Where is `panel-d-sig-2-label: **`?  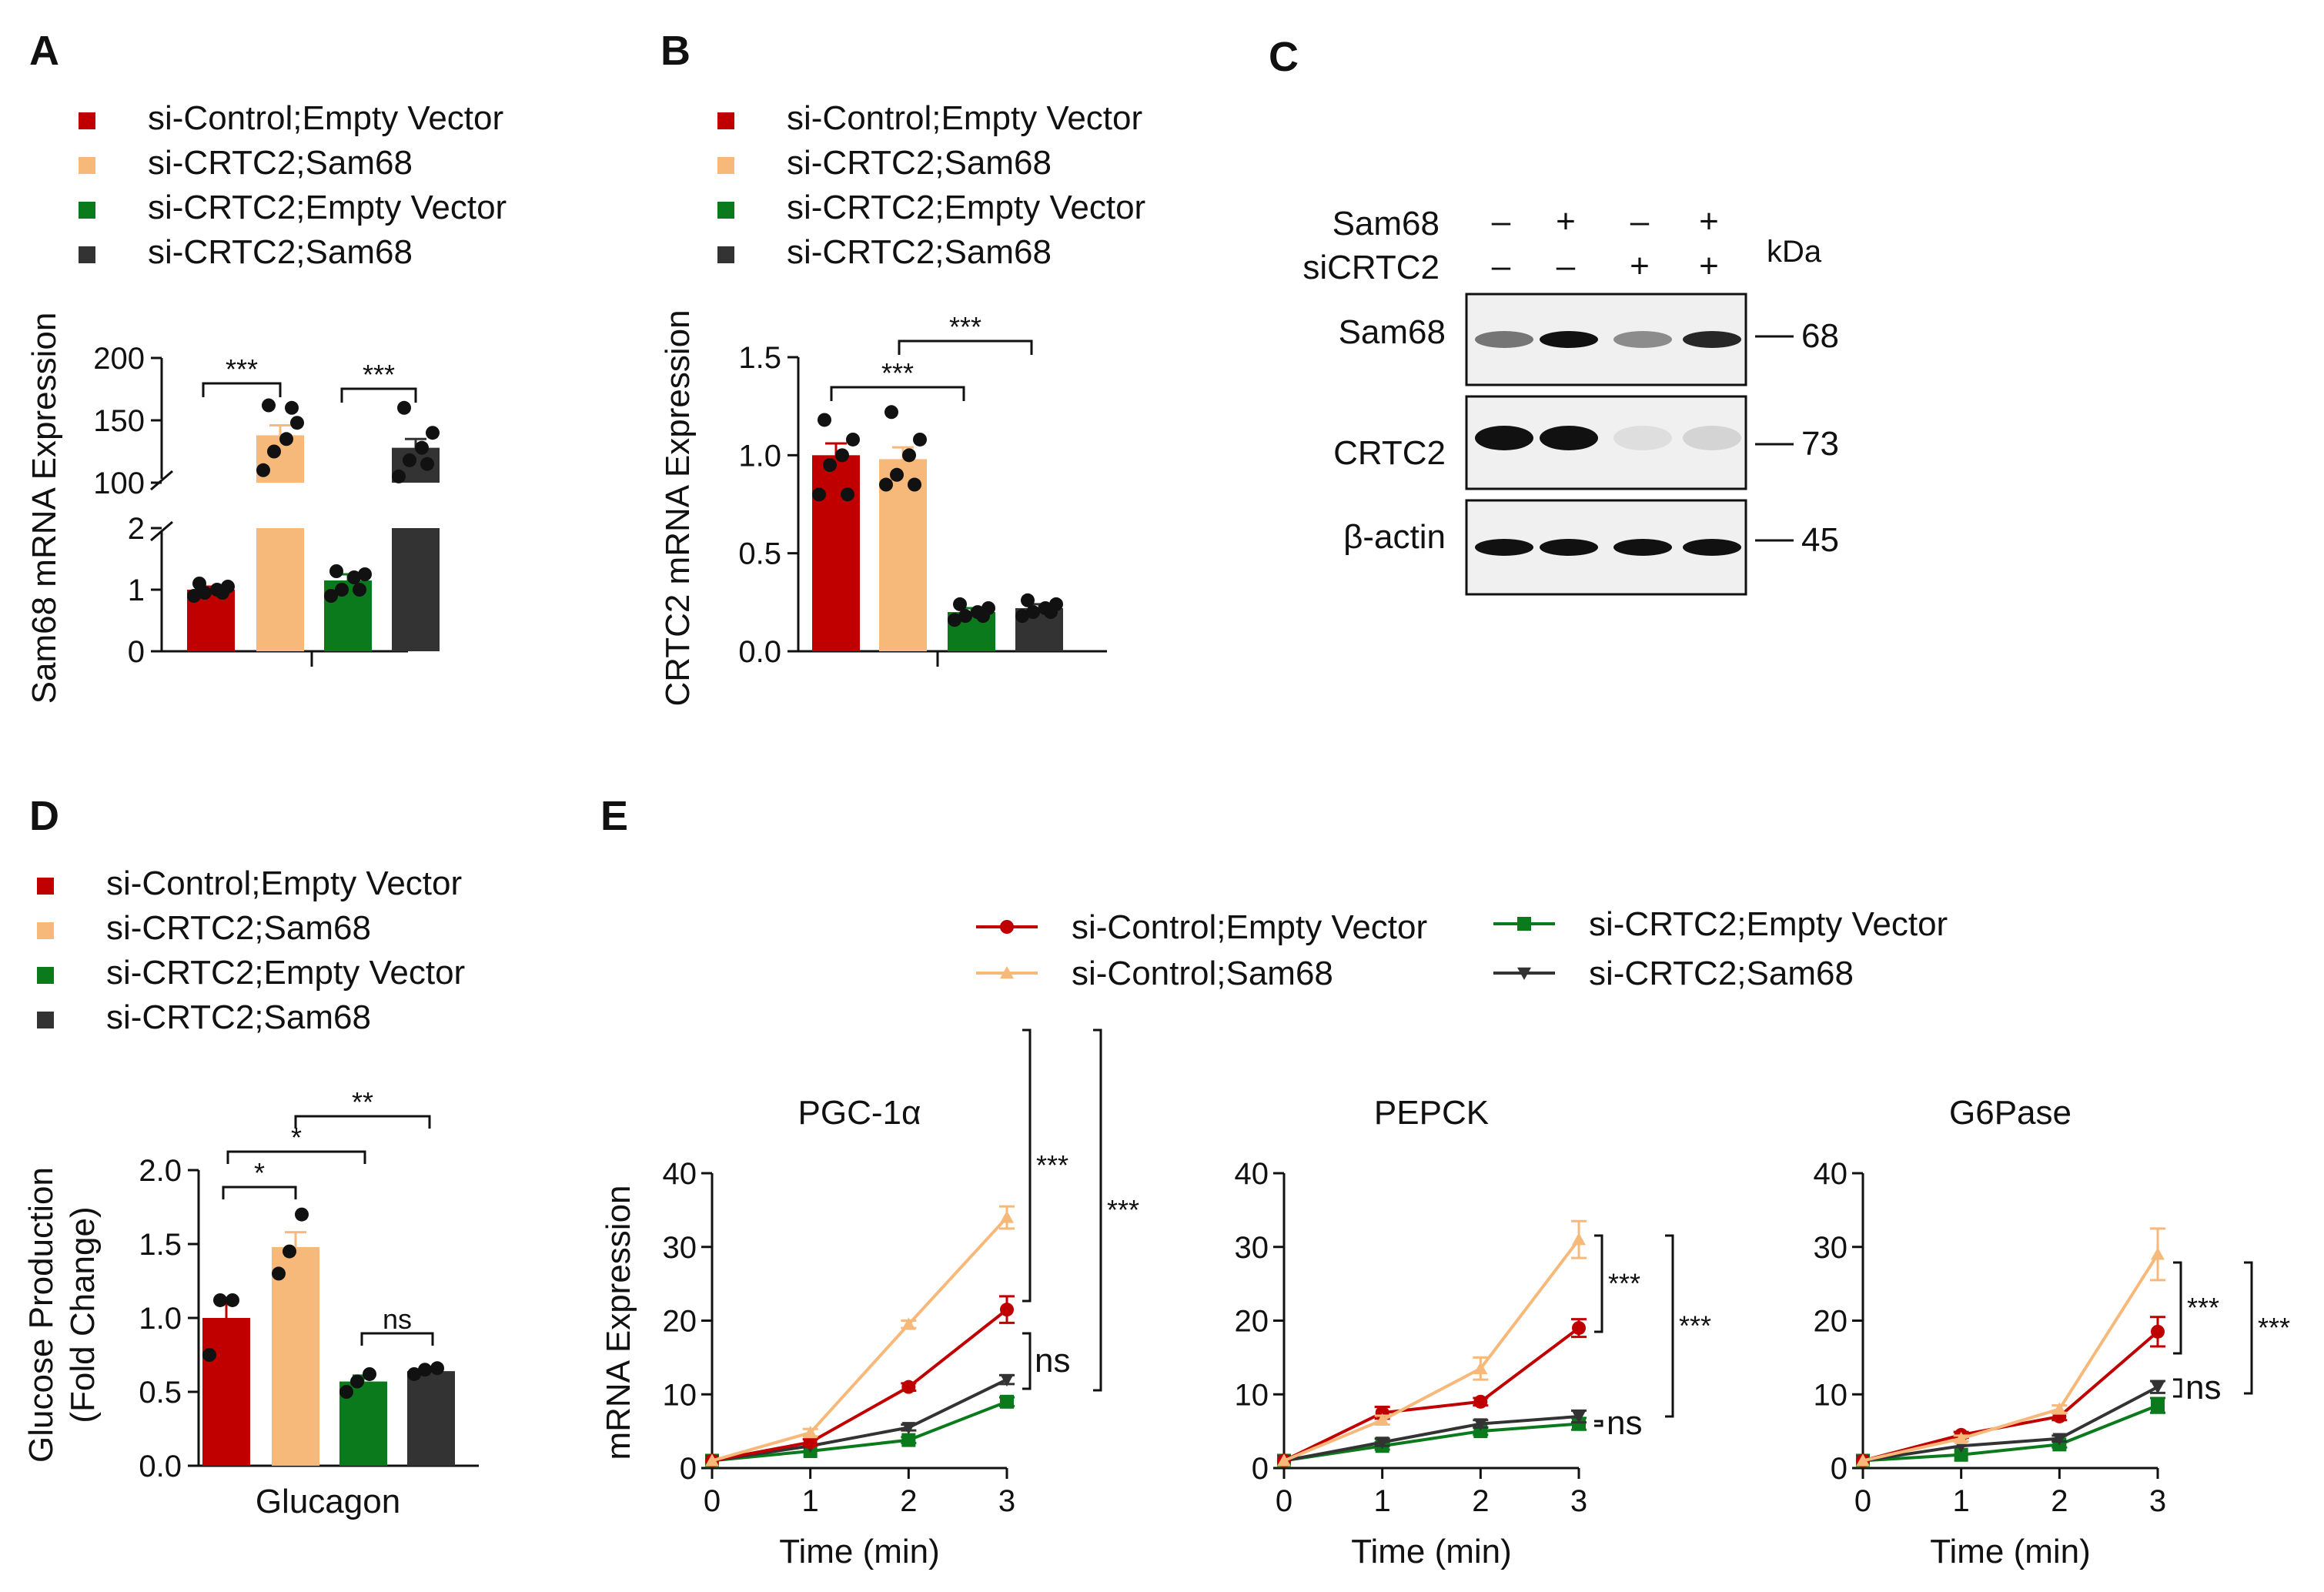
panel-d-sig-2-label: ** is located at coordinates (362, 1102).